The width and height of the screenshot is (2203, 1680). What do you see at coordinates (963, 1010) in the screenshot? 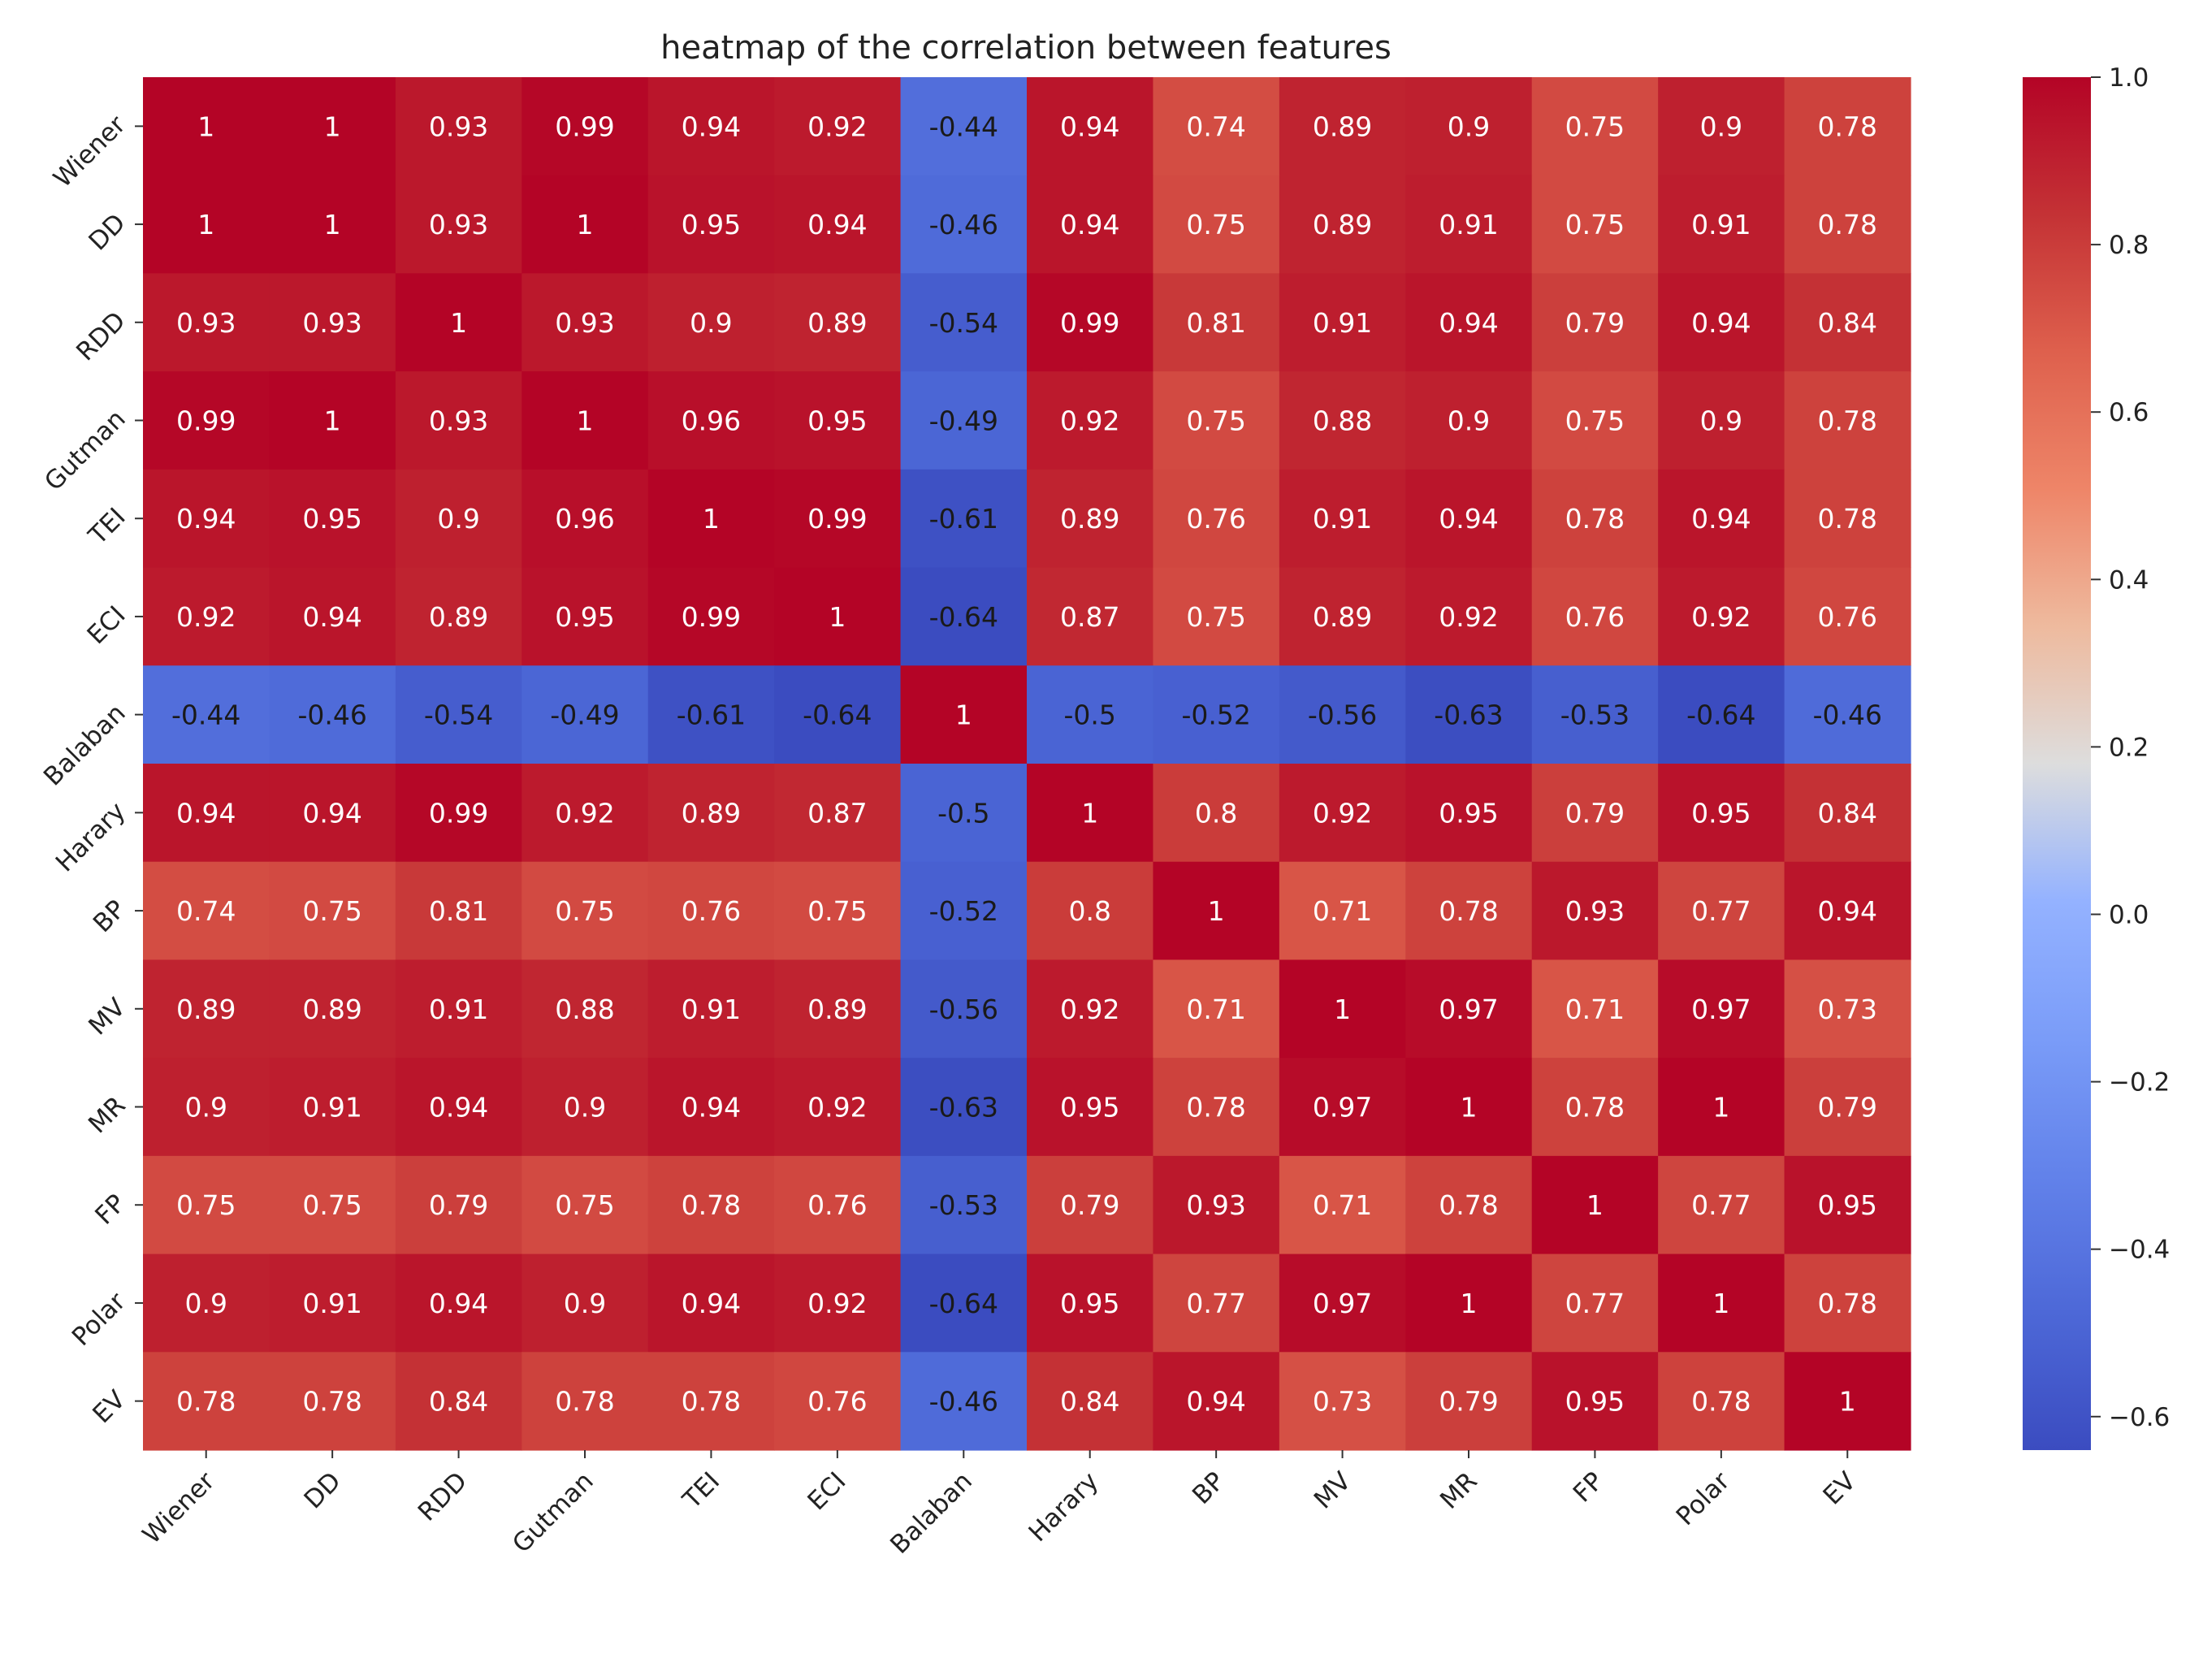
I see `cell-value-label: -0.56` at bounding box center [963, 1010].